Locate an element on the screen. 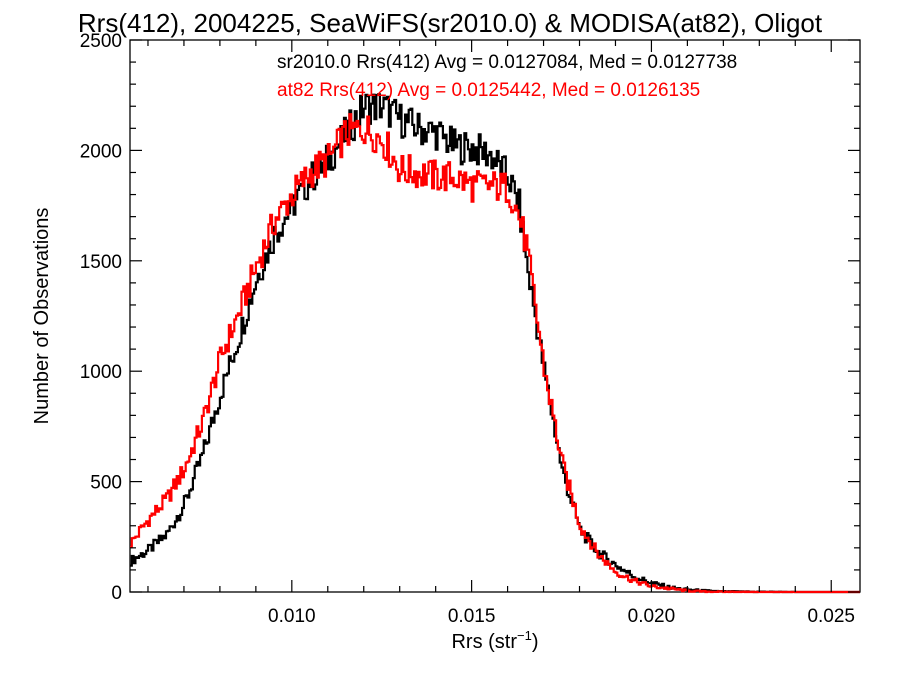 The image size is (900, 675). x-axis-label: Rrs (str−1) is located at coordinates (494, 640).